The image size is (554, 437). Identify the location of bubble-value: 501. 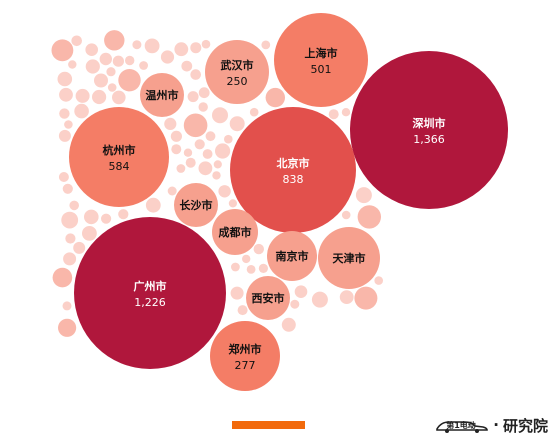
(321, 69).